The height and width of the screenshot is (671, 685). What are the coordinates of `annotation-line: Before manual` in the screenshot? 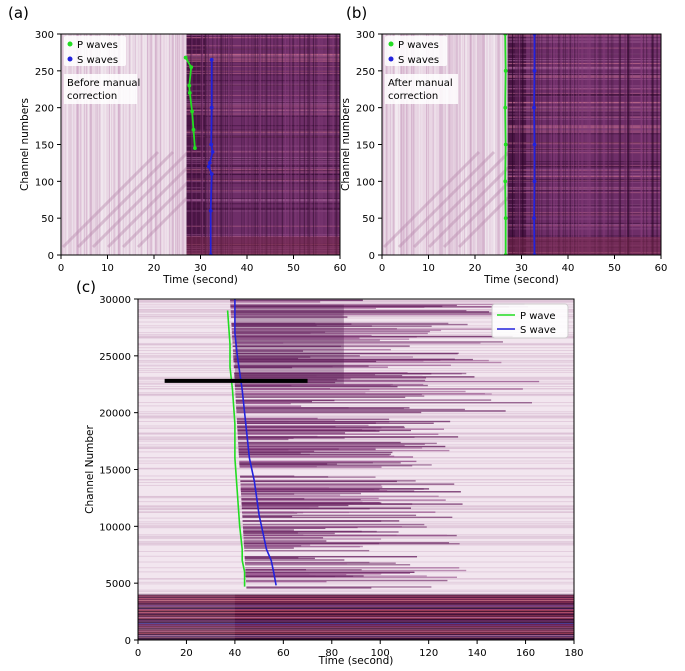 It's located at (103, 83).